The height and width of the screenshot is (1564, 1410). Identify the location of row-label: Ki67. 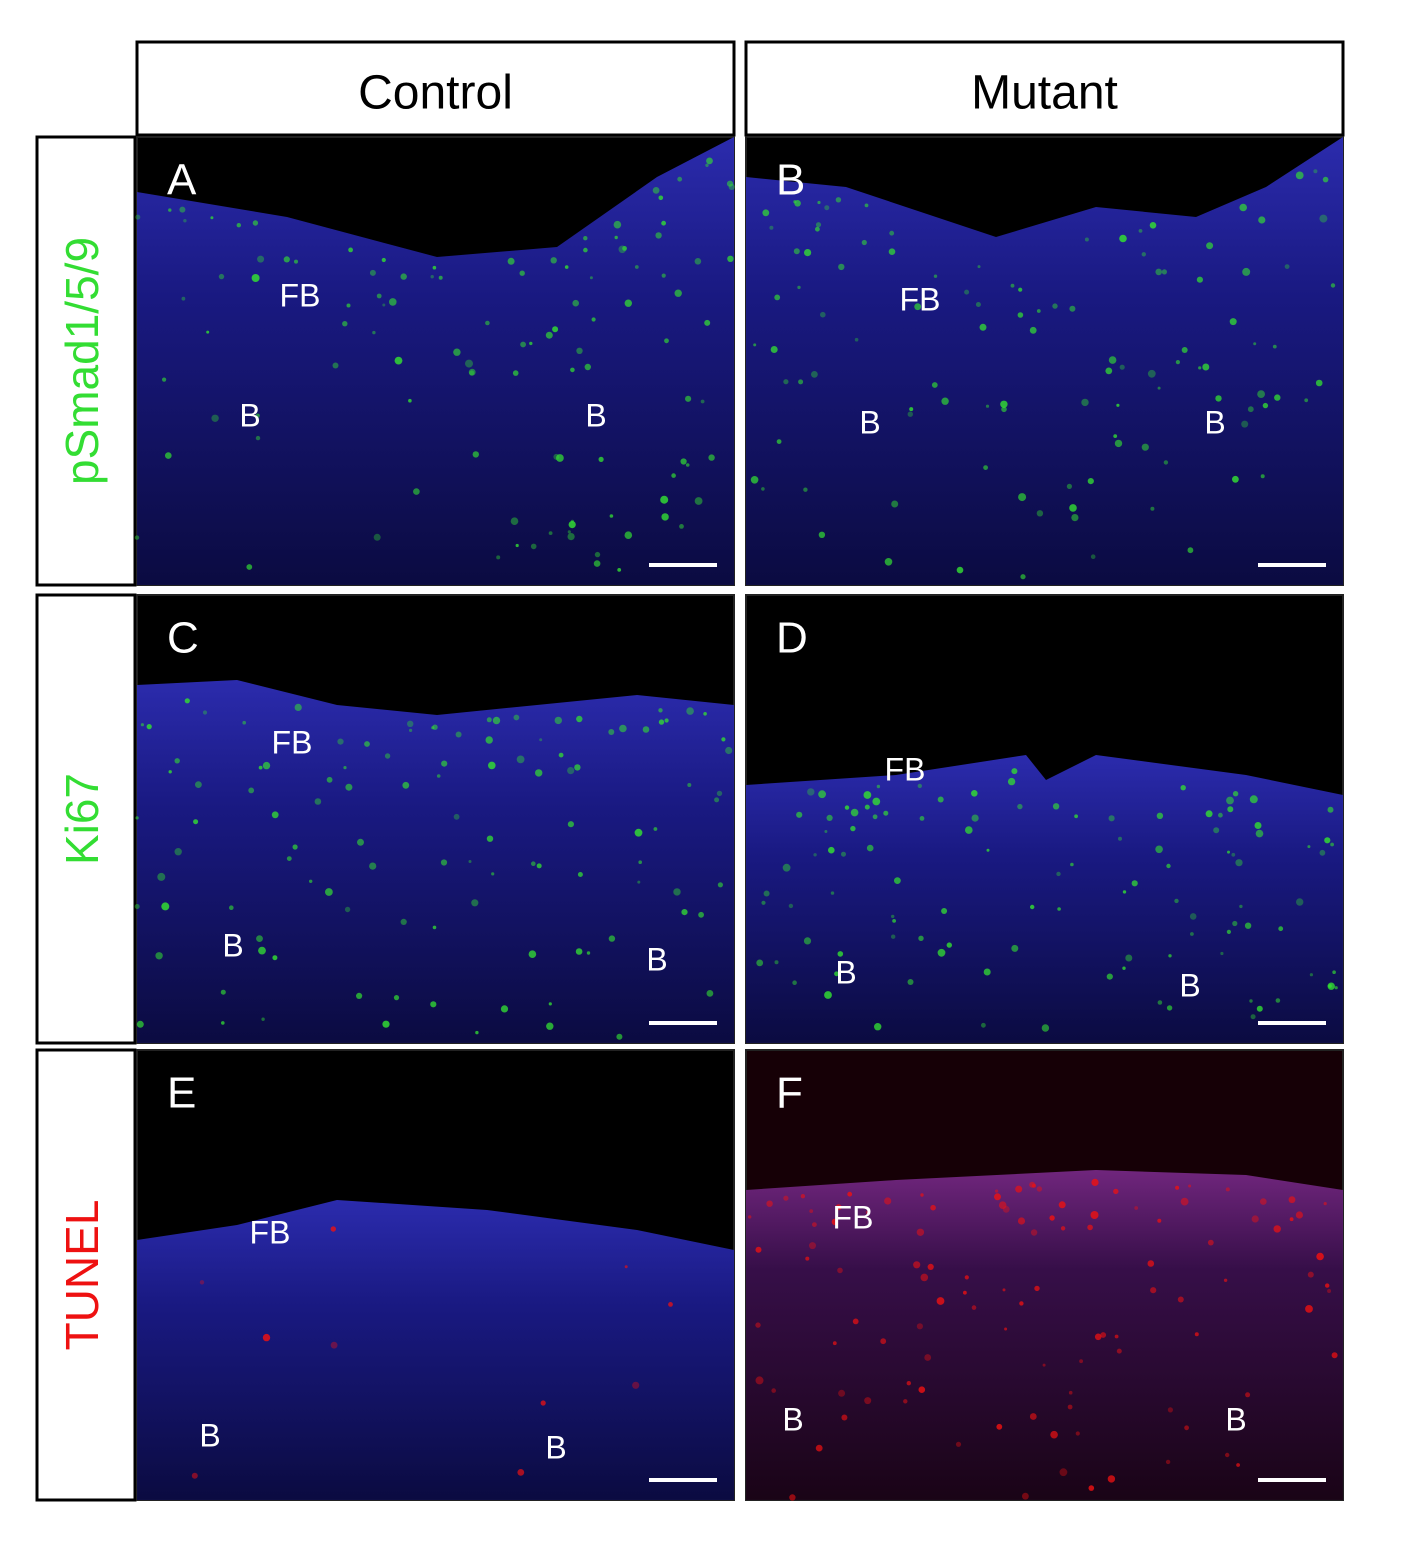
(82, 819).